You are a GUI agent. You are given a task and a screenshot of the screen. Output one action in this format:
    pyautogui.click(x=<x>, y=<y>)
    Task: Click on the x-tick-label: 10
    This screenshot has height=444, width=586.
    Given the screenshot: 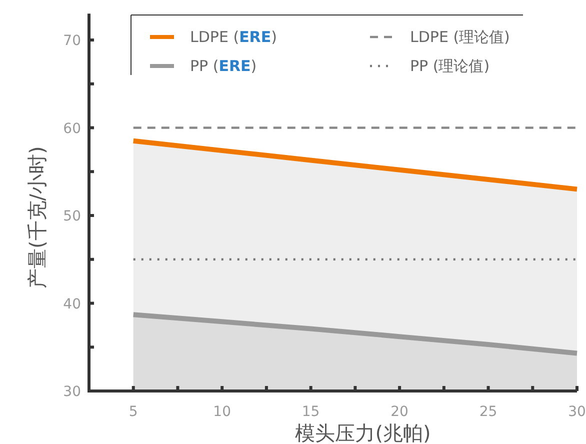 What is the action you would take?
    pyautogui.click(x=222, y=412)
    